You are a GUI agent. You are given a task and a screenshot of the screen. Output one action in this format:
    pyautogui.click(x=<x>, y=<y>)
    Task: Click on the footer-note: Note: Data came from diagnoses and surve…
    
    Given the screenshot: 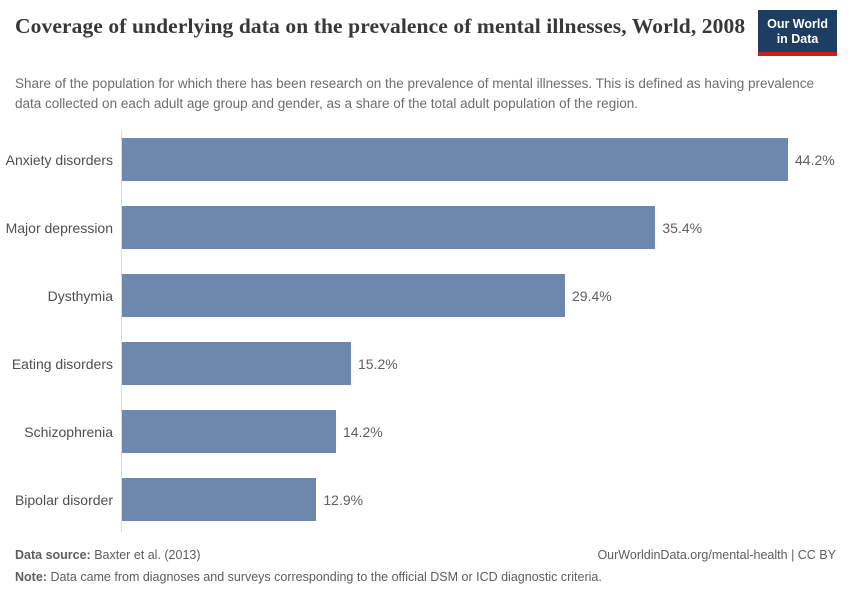 What is the action you would take?
    pyautogui.click(x=425, y=577)
    